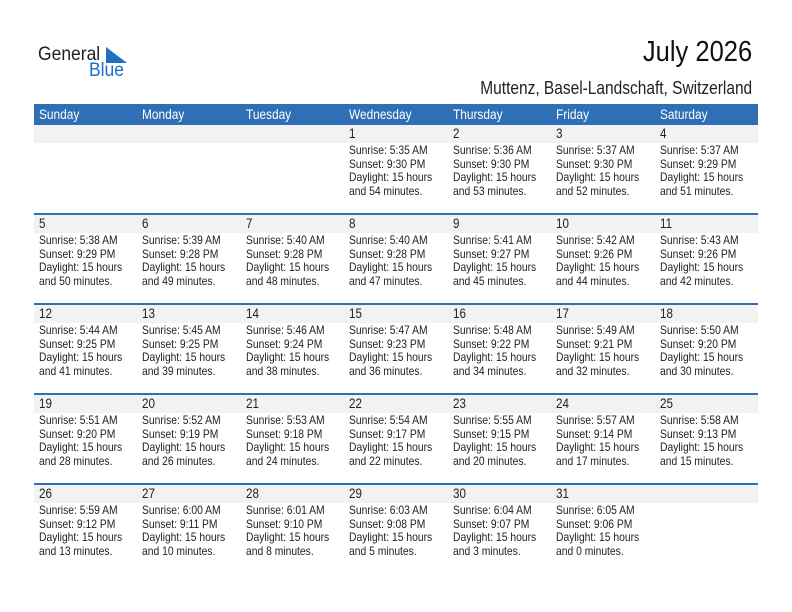  Describe the element at coordinates (77, 253) in the screenshot. I see `sunset-text: Sunset: 9:29 PM` at that location.